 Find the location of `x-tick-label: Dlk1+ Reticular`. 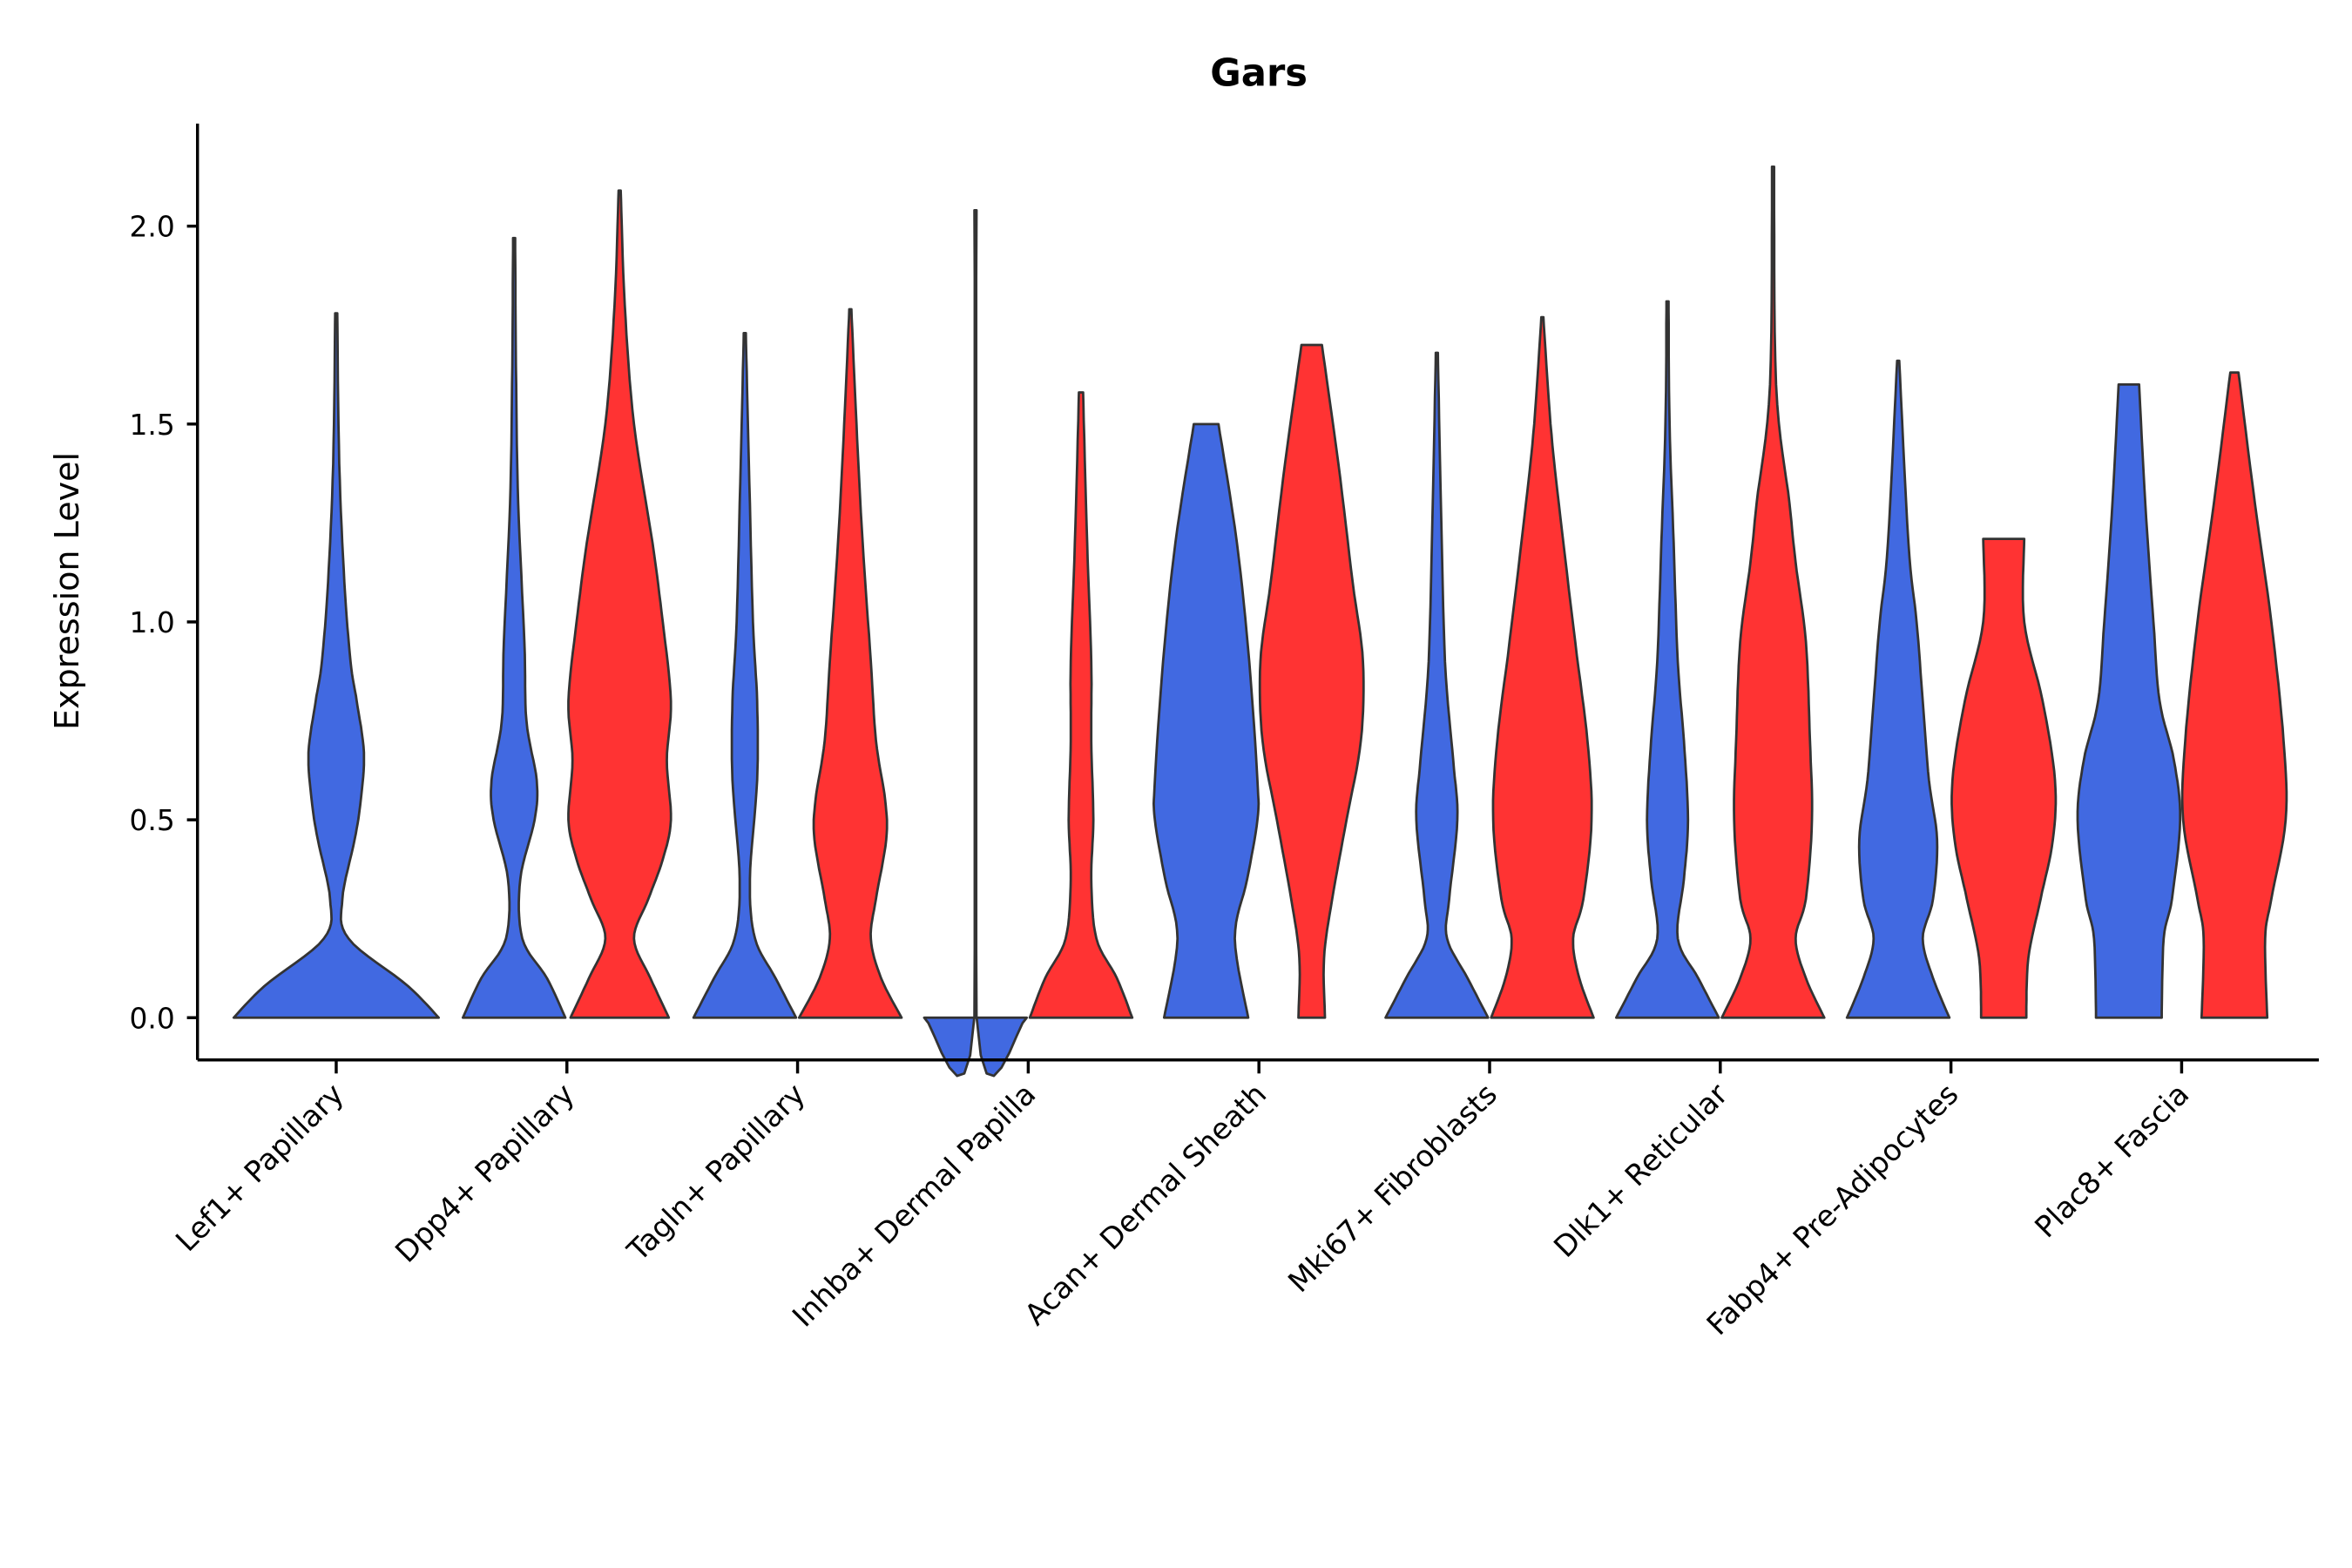

x-tick-label: Dlk1+ Reticular is located at coordinates (1640, 1171).